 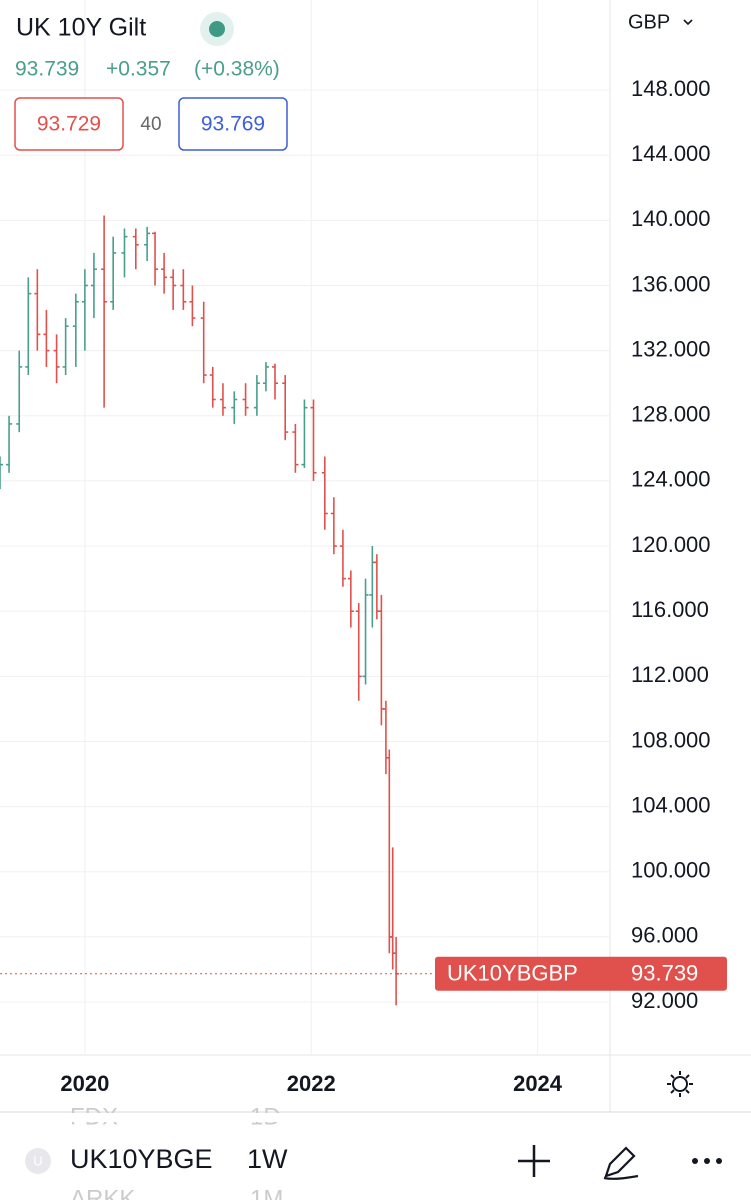 What do you see at coordinates (664, 1000) in the screenshot?
I see `y-tick-label: 92.000` at bounding box center [664, 1000].